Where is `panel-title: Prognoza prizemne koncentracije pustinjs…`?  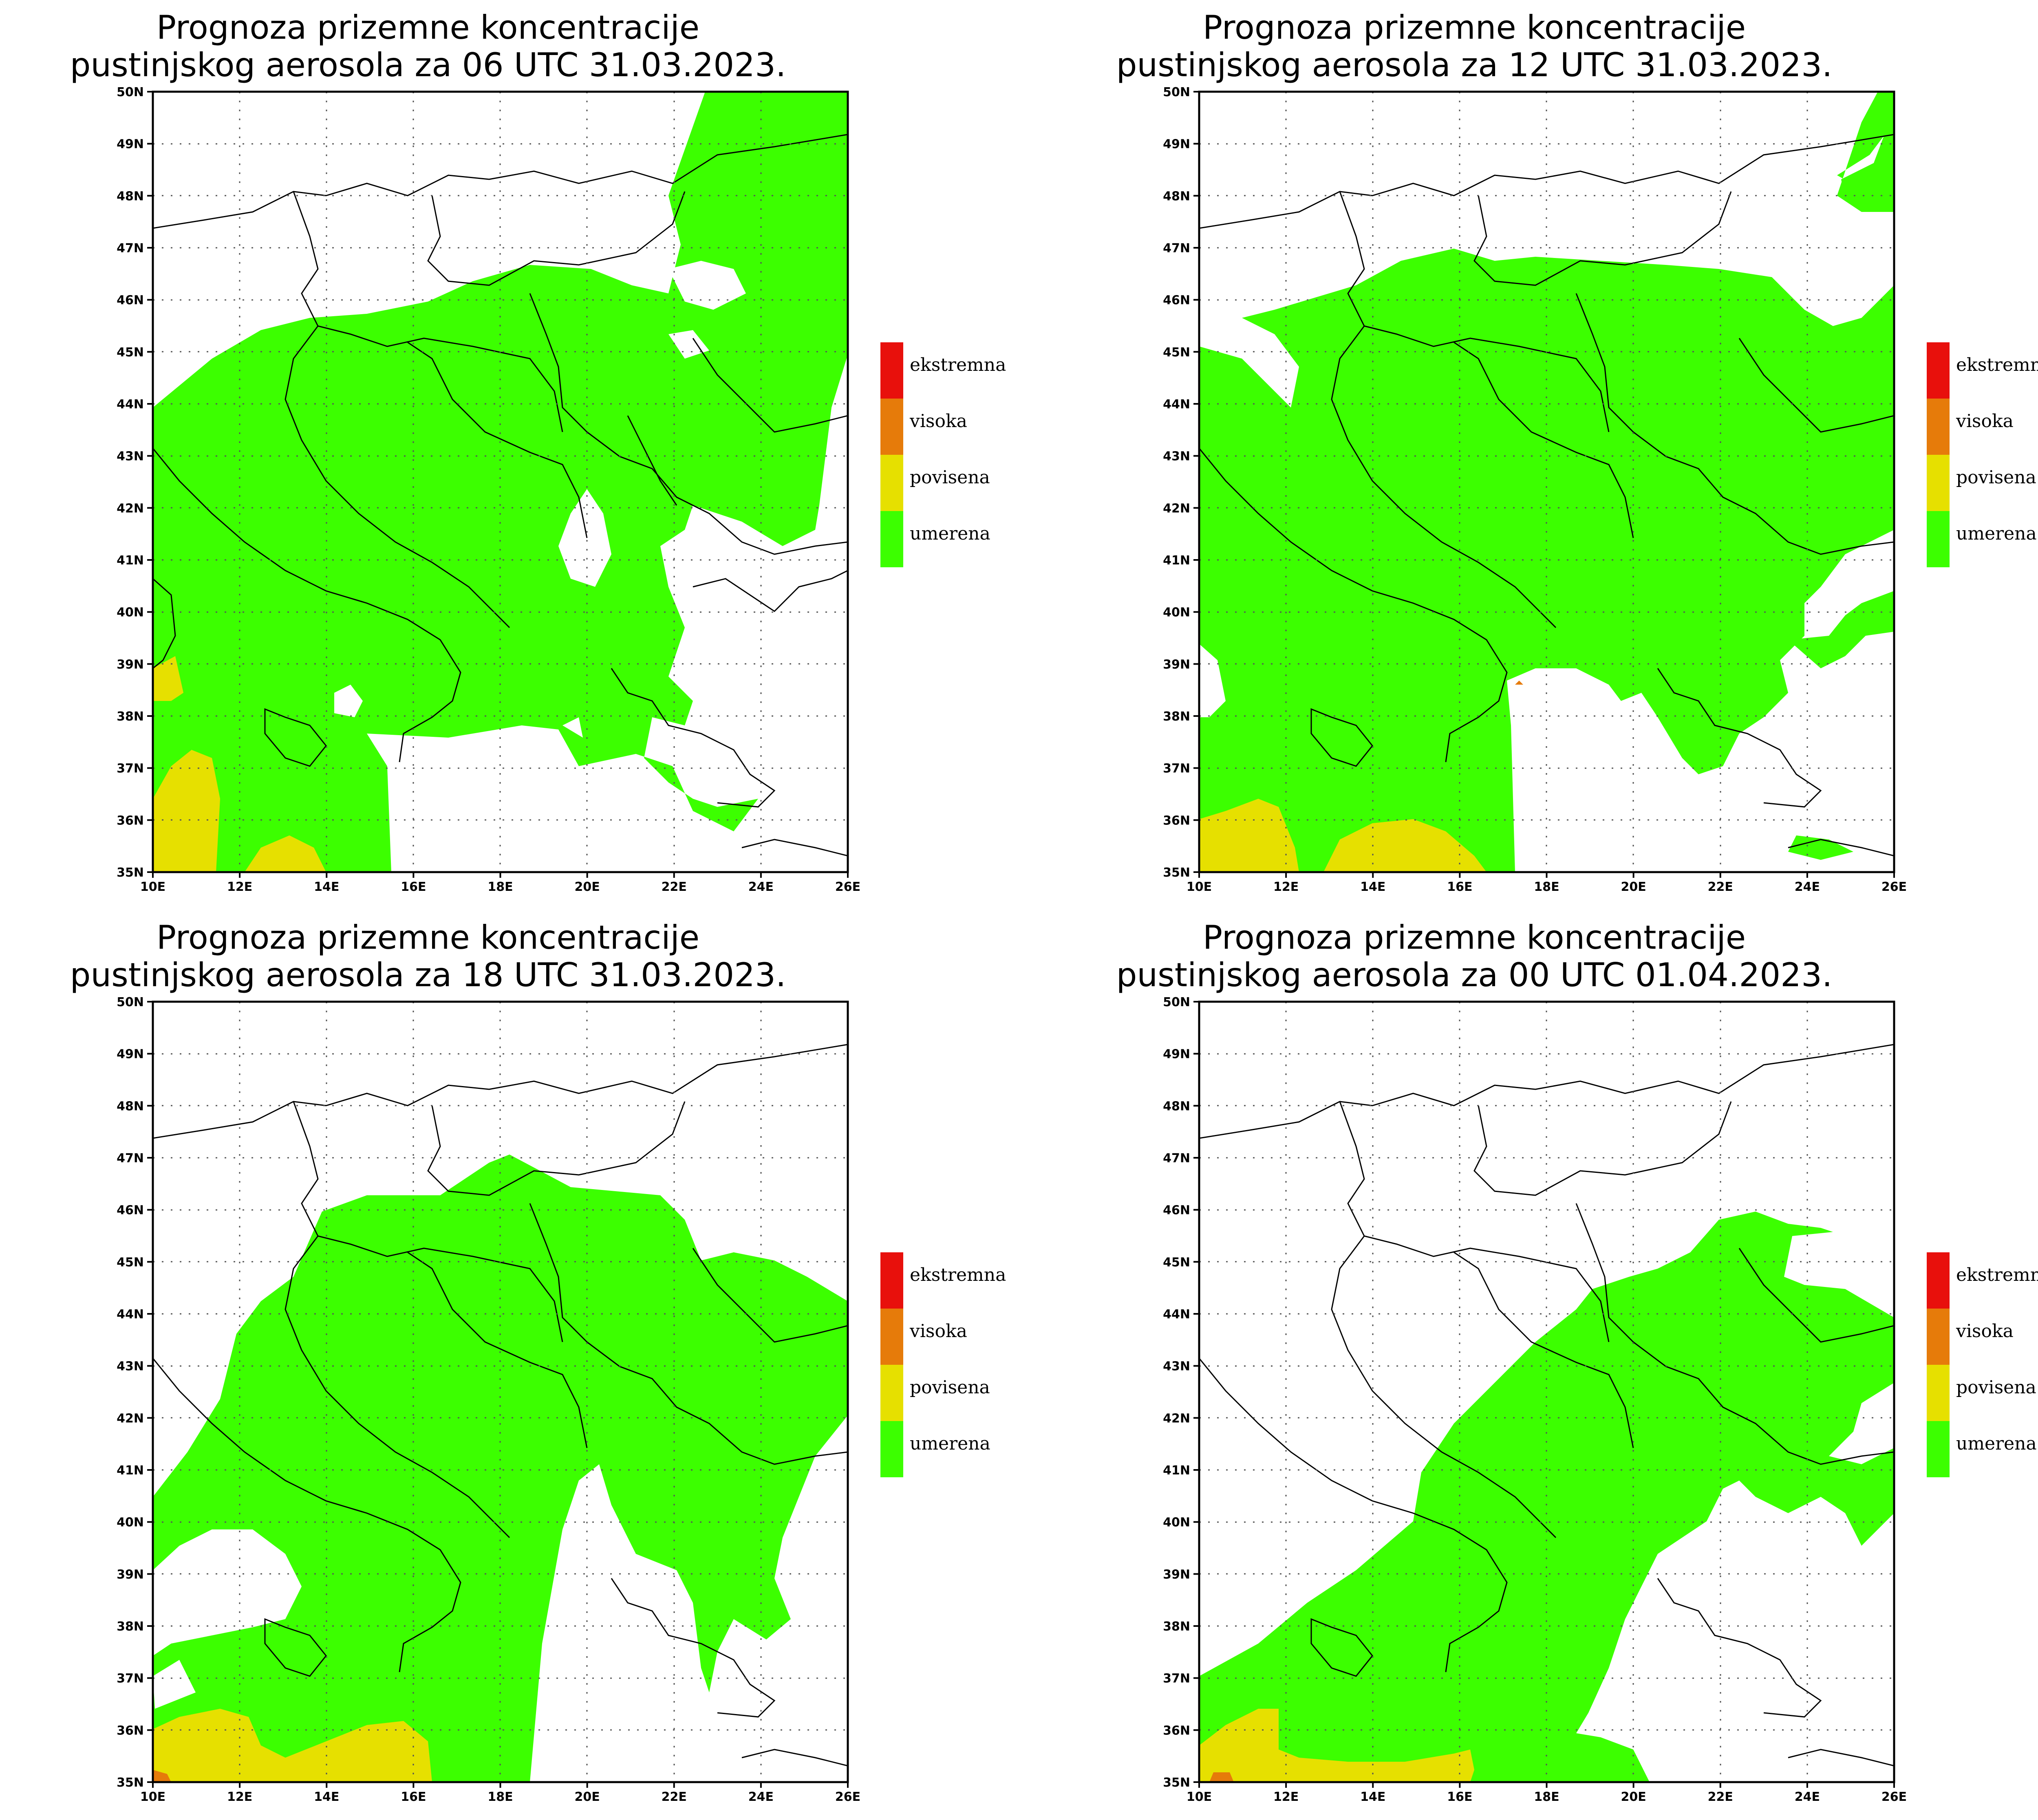 panel-title: Prognoza prizemne koncentracije pustinjs… is located at coordinates (1474, 47).